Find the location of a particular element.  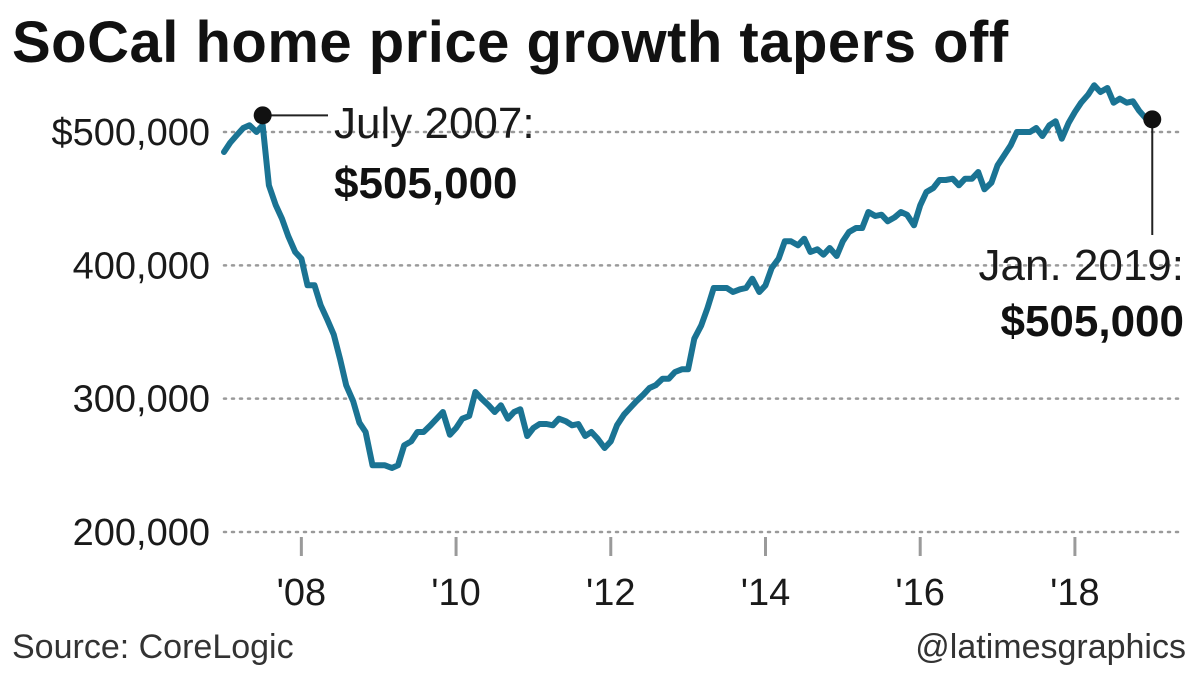

x-tick-label: '16 is located at coordinates (920, 593).